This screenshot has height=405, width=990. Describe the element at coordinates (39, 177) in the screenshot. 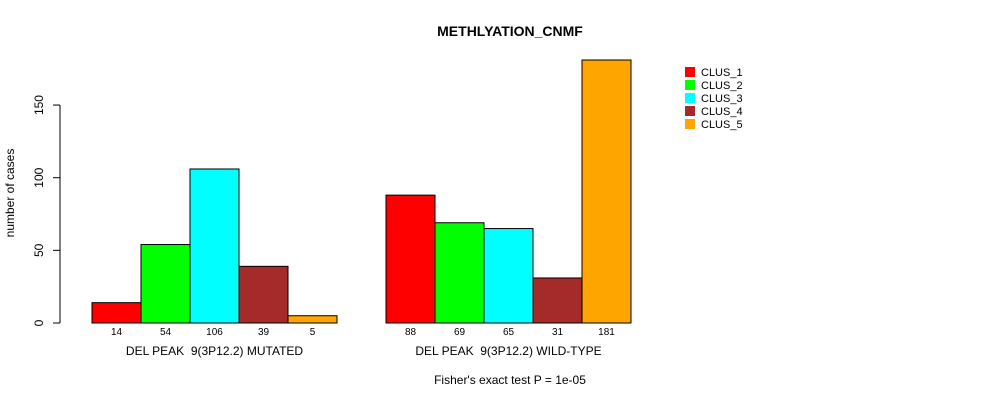

I see `y-tick-label: 100` at that location.